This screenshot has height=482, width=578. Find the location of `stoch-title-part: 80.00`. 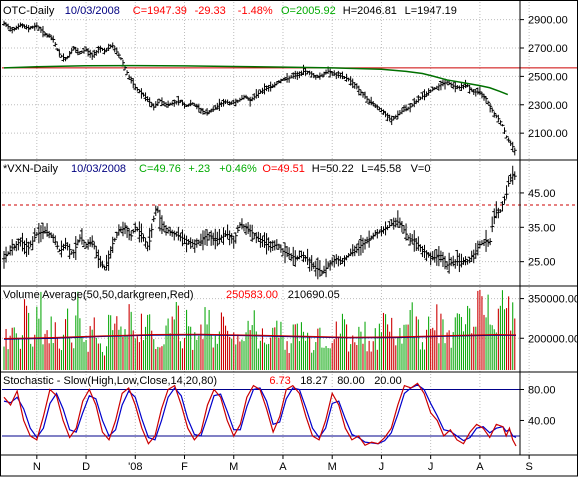

stoch-title-part: 80.00 is located at coordinates (351, 381).